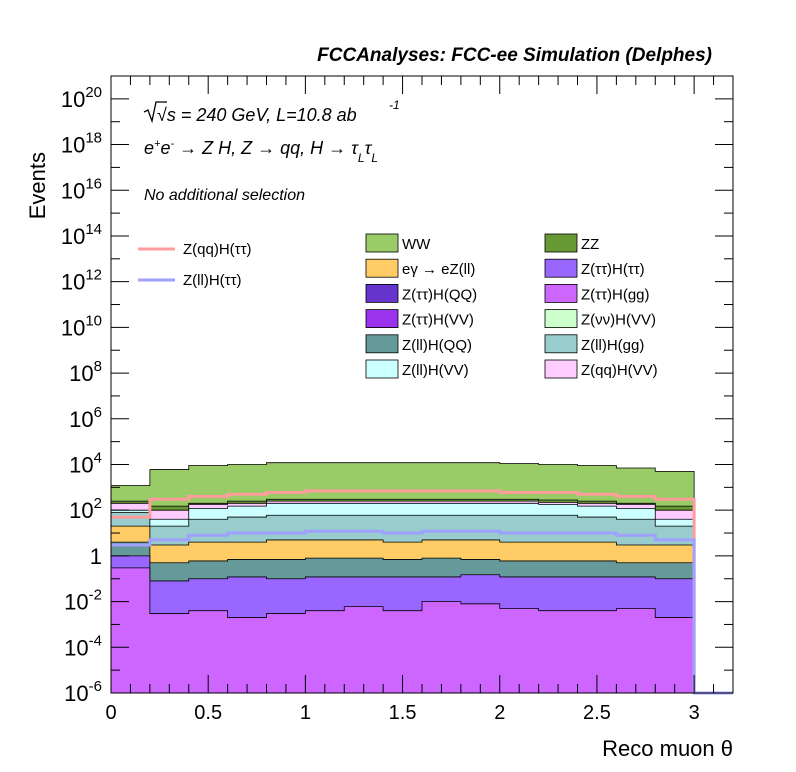  What do you see at coordinates (212, 280) in the screenshot?
I see `legend-line-label: Z(ll)H(ττ)` at bounding box center [212, 280].